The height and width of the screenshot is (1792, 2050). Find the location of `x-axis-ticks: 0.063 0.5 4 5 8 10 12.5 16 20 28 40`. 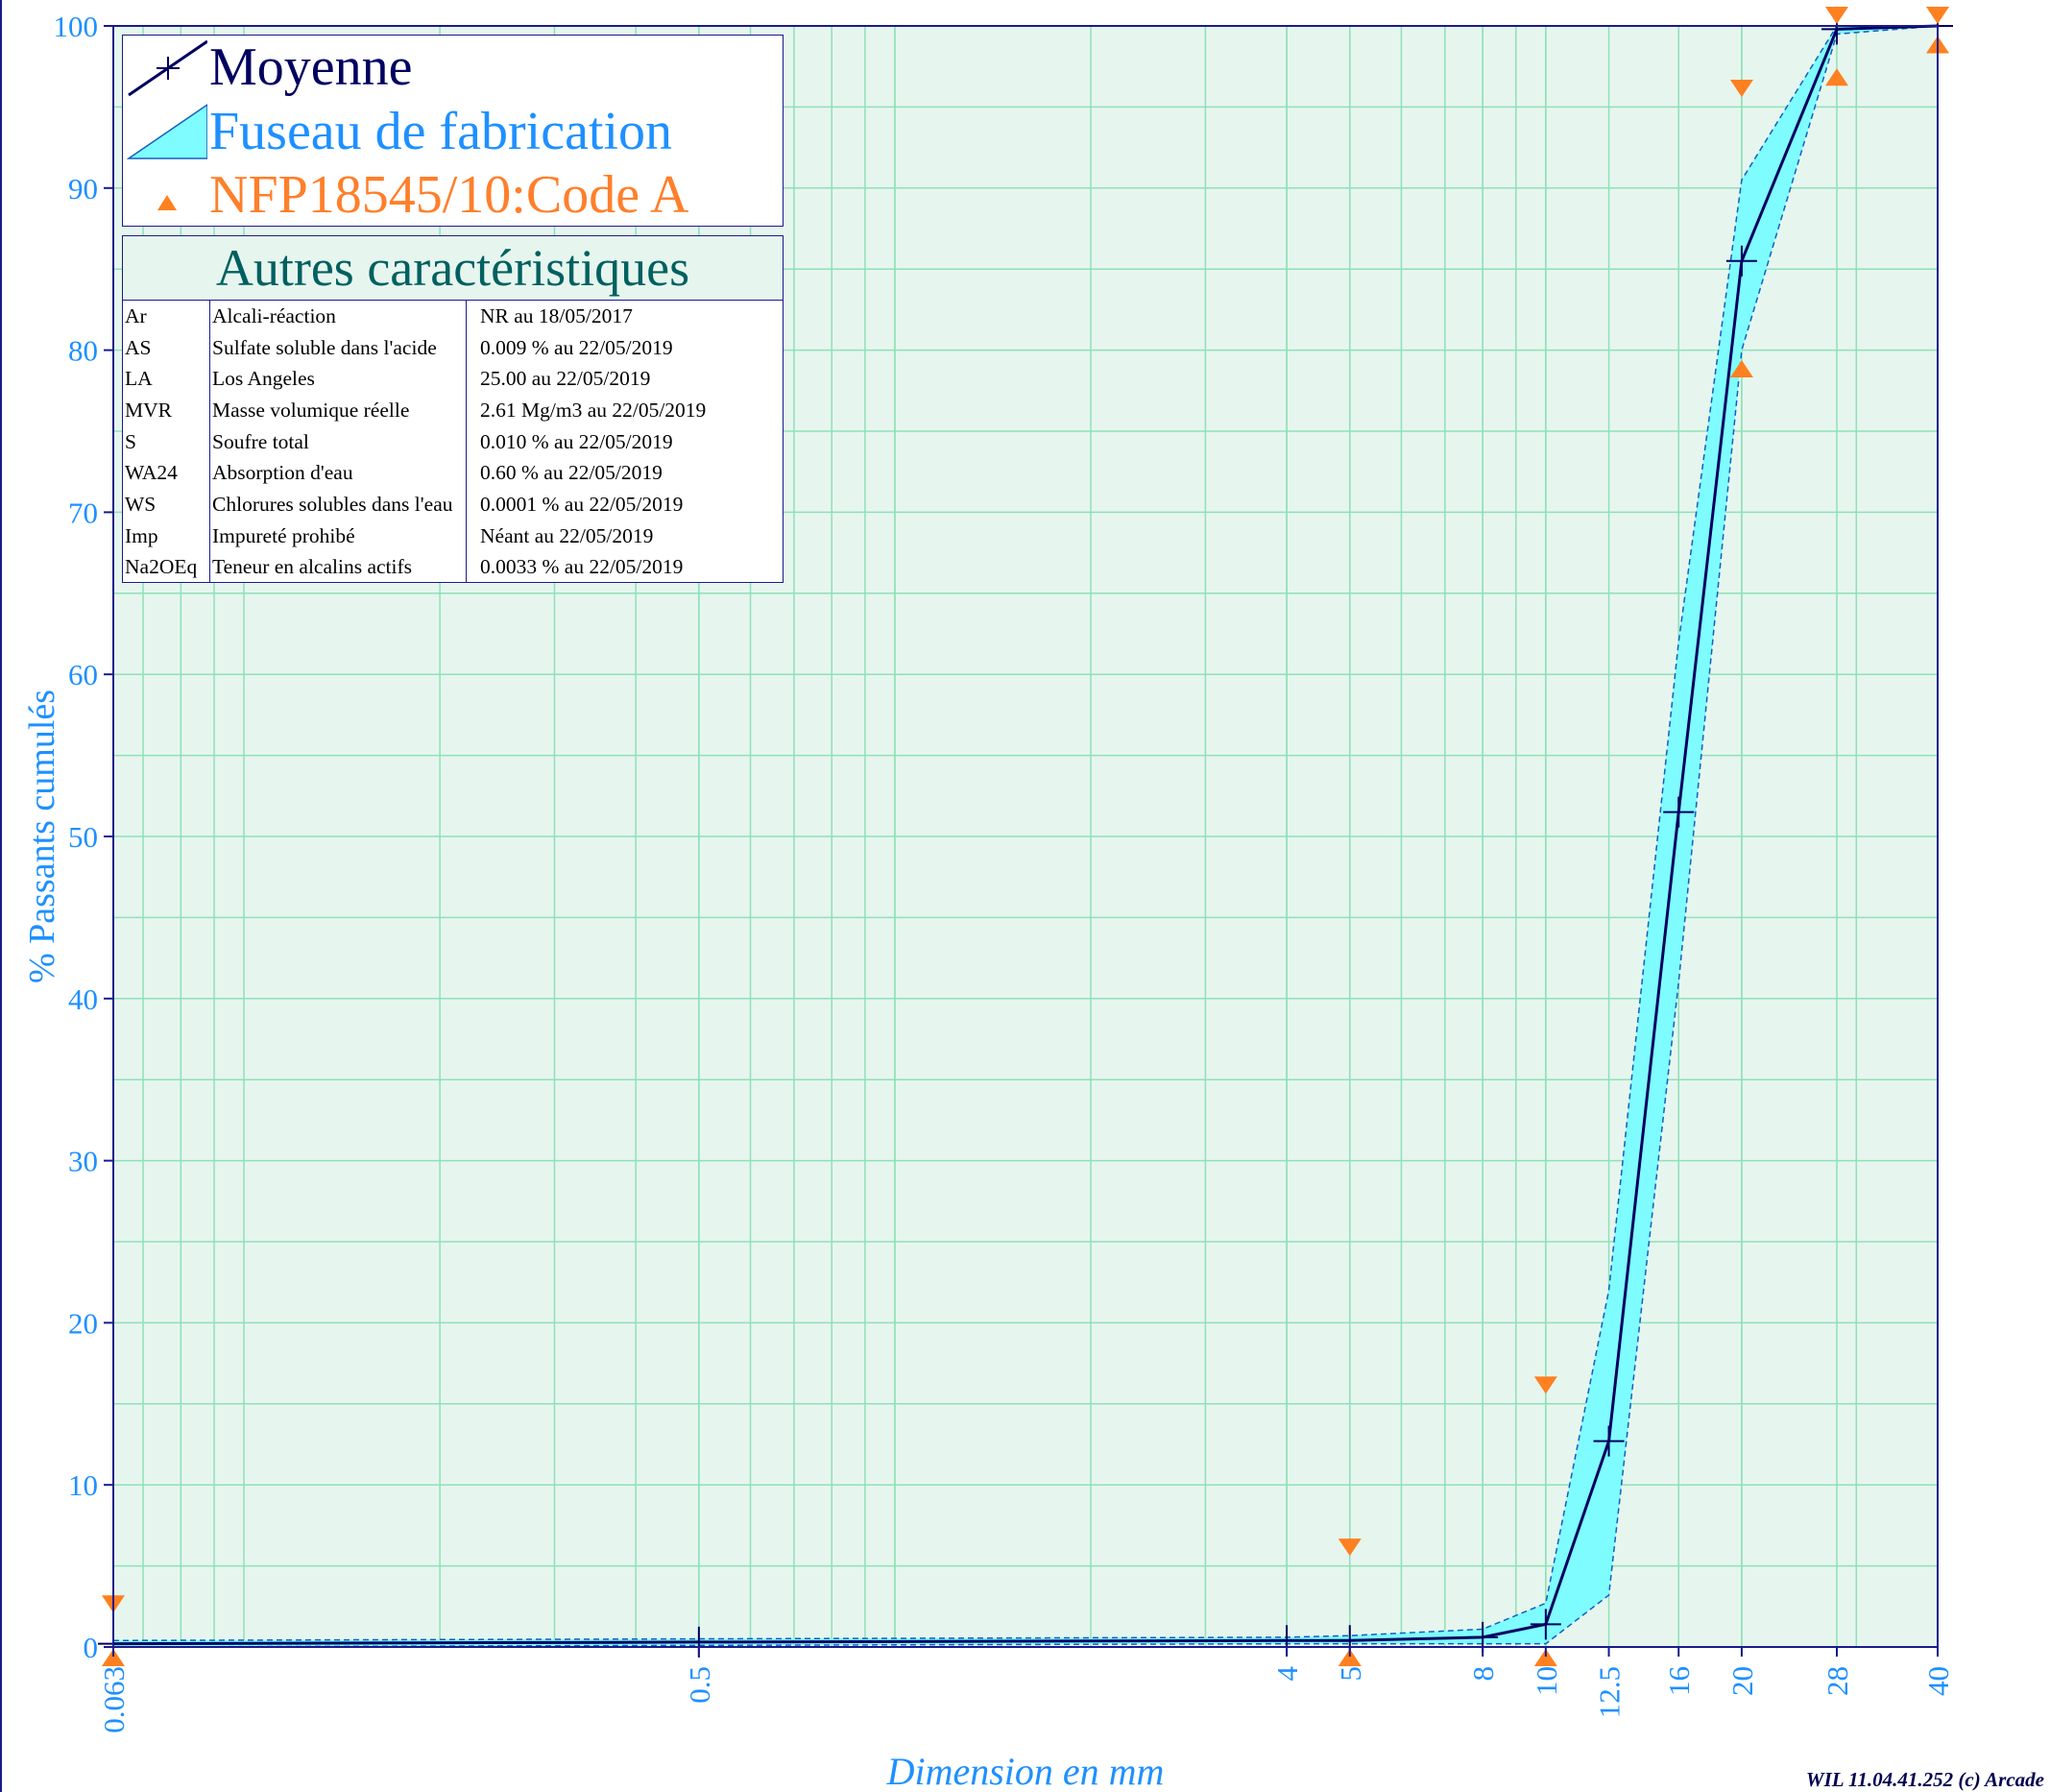

x-axis-ticks: 0.063 0.5 4 5 8 10 12.5 16 20 28 40 is located at coordinates (1026, 1690).